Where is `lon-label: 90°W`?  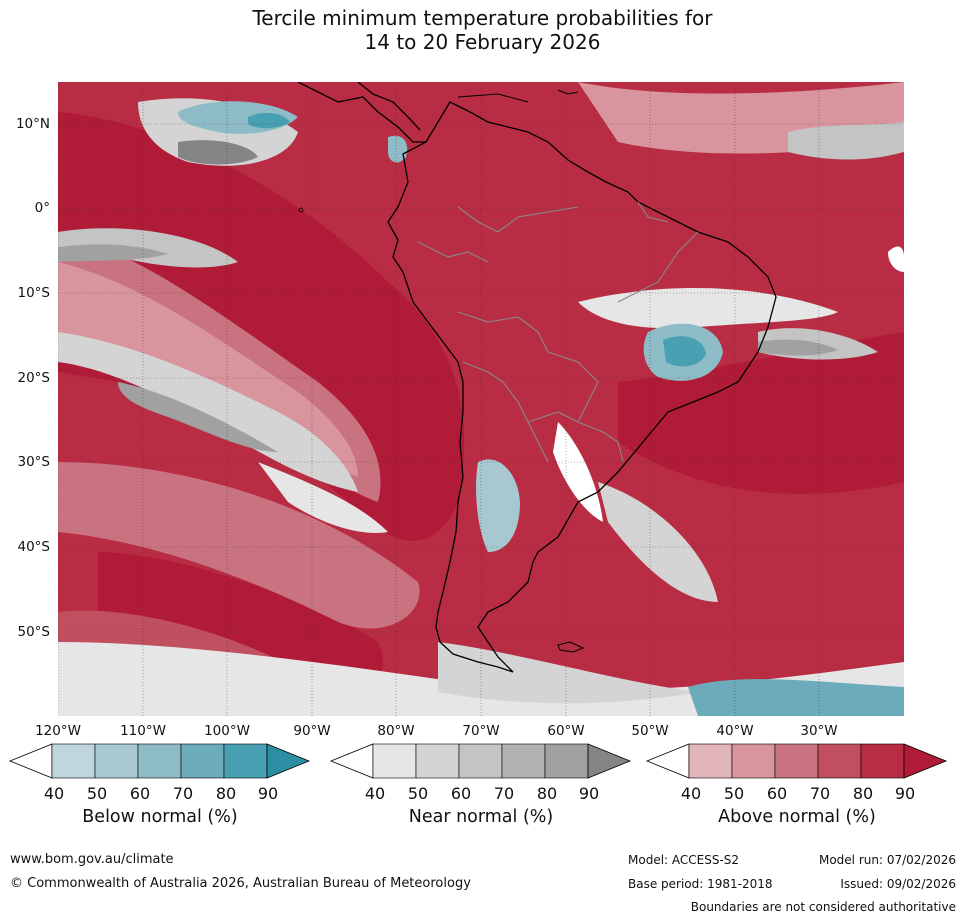 lon-label: 90°W is located at coordinates (312, 731).